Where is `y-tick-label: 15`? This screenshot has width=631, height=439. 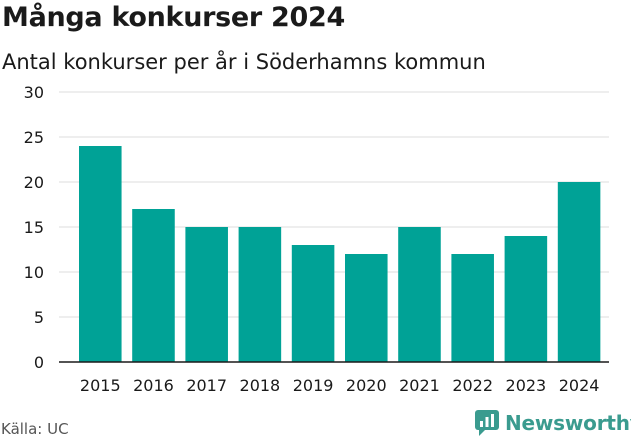
y-tick-label: 15 is located at coordinates (34, 227).